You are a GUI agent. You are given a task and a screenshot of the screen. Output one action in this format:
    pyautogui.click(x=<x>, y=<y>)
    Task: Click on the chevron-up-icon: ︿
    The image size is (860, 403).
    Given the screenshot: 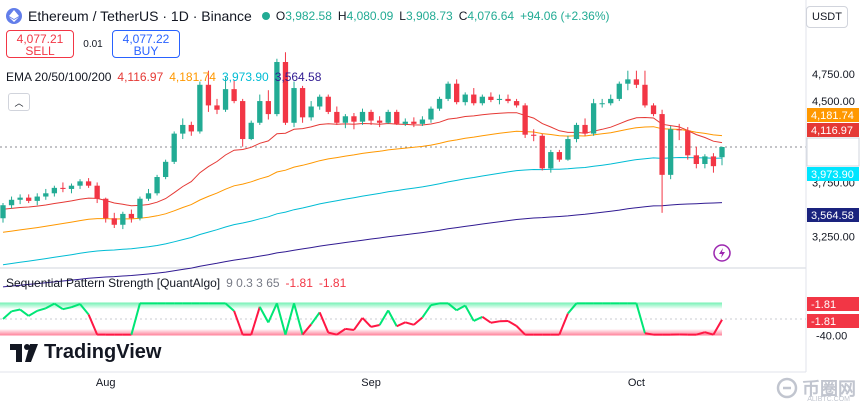 What is the action you would take?
    pyautogui.click(x=19, y=102)
    